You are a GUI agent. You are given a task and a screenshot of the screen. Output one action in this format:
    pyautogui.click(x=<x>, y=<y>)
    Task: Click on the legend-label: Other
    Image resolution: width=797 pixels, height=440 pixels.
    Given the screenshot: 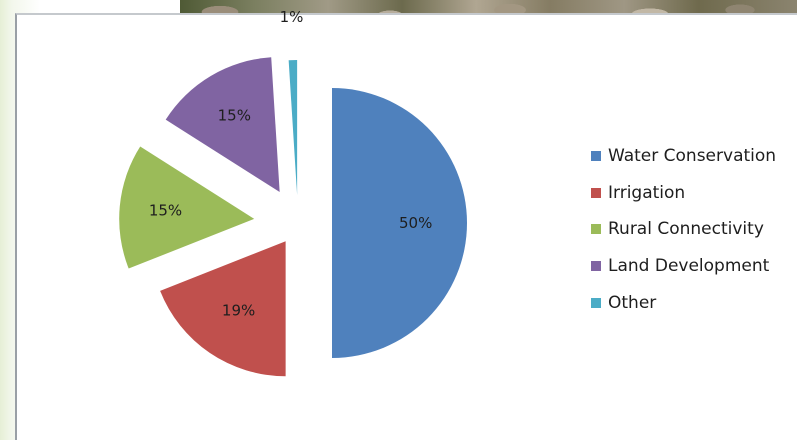 What is the action you would take?
    pyautogui.click(x=632, y=302)
    